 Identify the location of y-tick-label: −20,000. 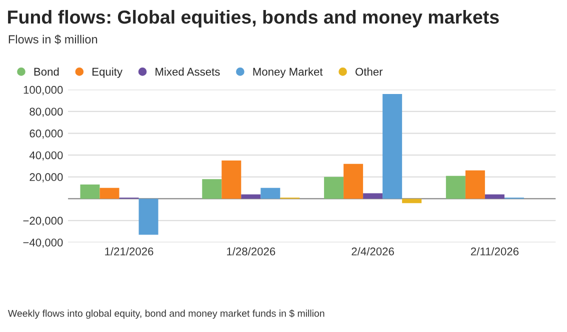
(43, 221).